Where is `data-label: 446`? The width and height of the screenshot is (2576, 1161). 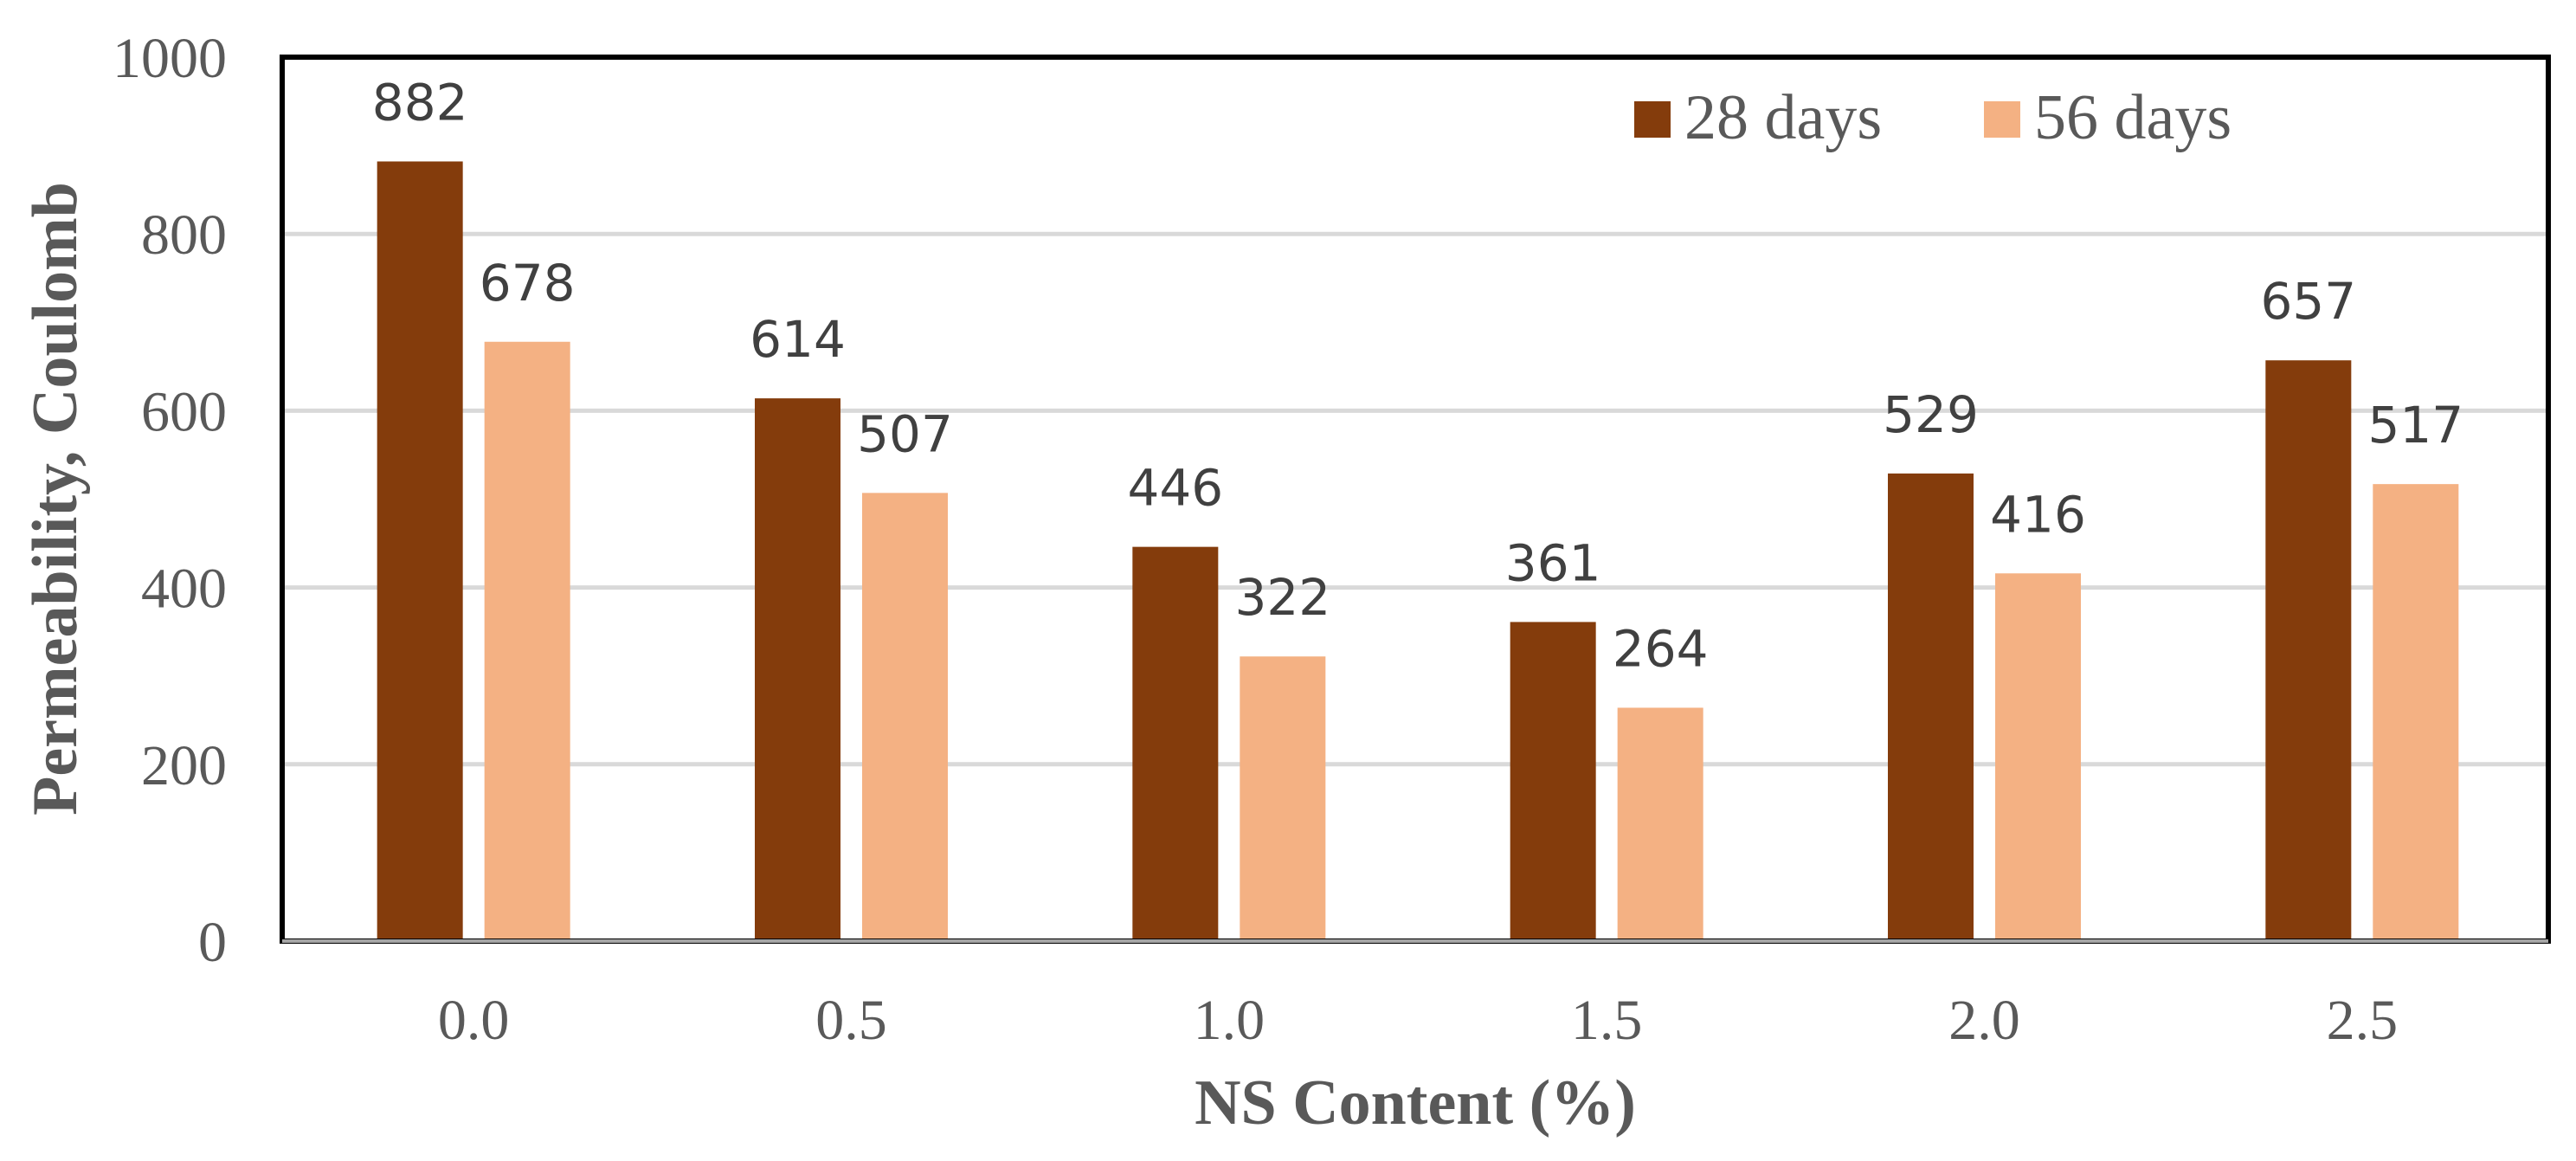 data-label: 446 is located at coordinates (1175, 489).